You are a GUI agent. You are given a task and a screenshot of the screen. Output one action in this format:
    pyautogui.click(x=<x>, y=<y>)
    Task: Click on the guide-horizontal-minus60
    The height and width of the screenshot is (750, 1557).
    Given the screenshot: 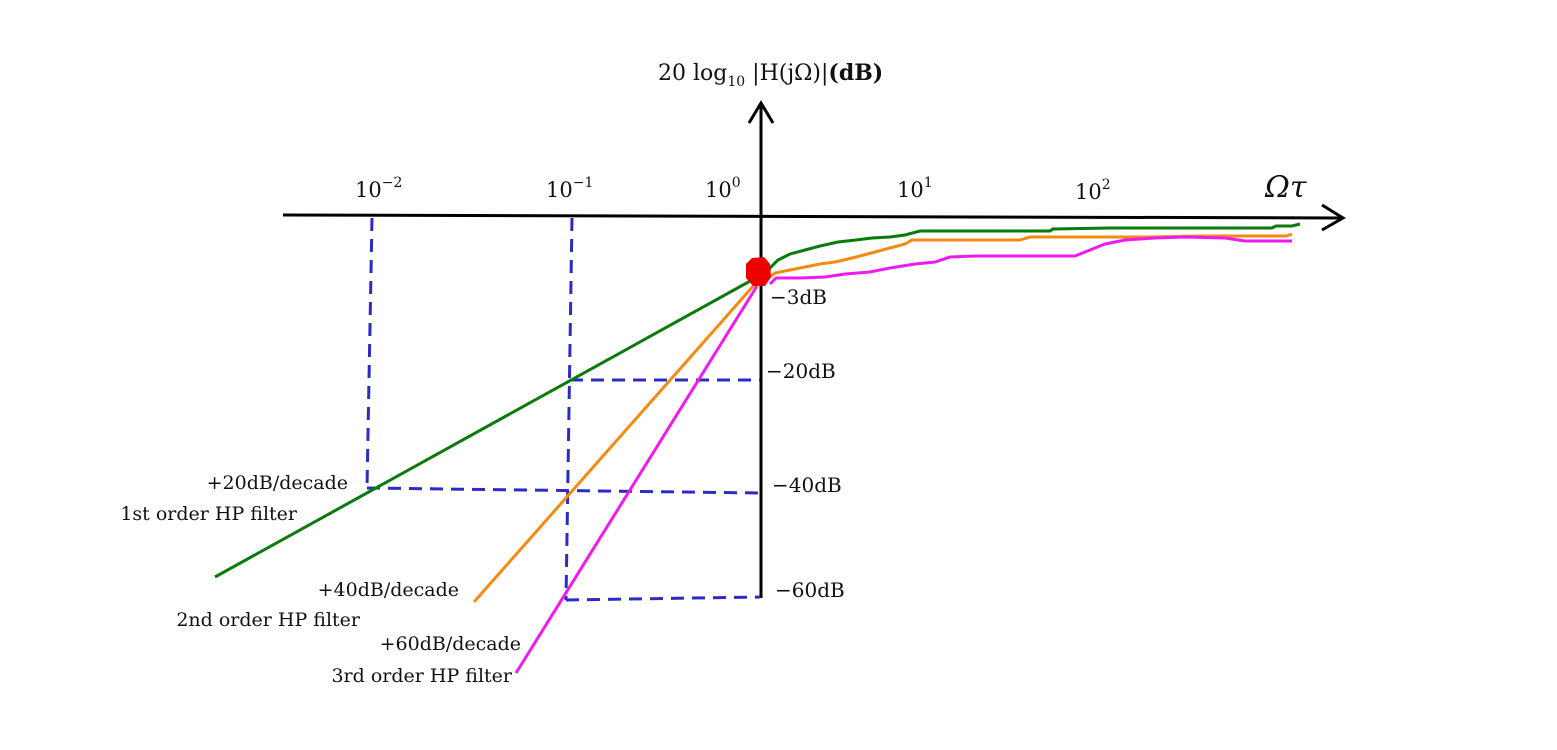 What is the action you would take?
    pyautogui.click(x=663, y=598)
    